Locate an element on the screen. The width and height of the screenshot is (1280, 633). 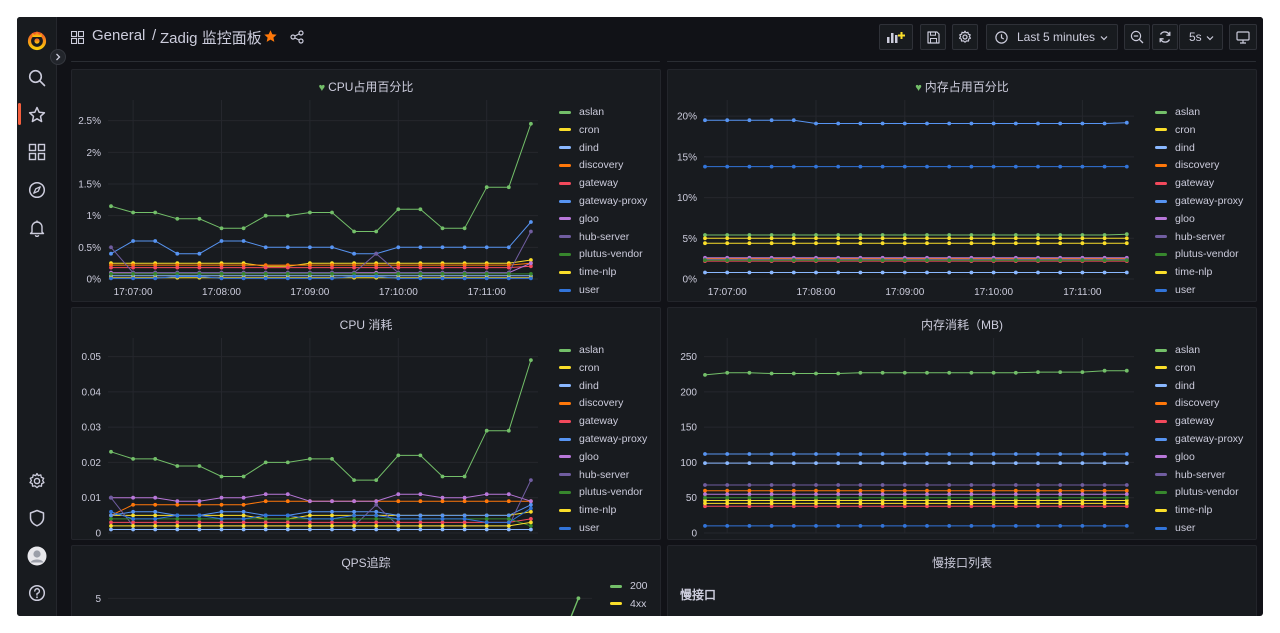
dashboards-icon is located at coordinates (37, 152).